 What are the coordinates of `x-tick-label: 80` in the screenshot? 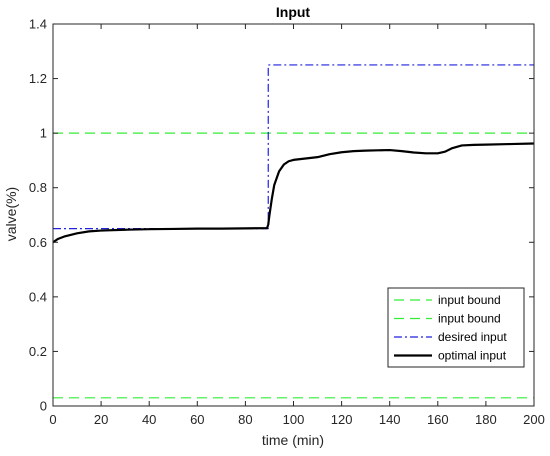 It's located at (245, 419).